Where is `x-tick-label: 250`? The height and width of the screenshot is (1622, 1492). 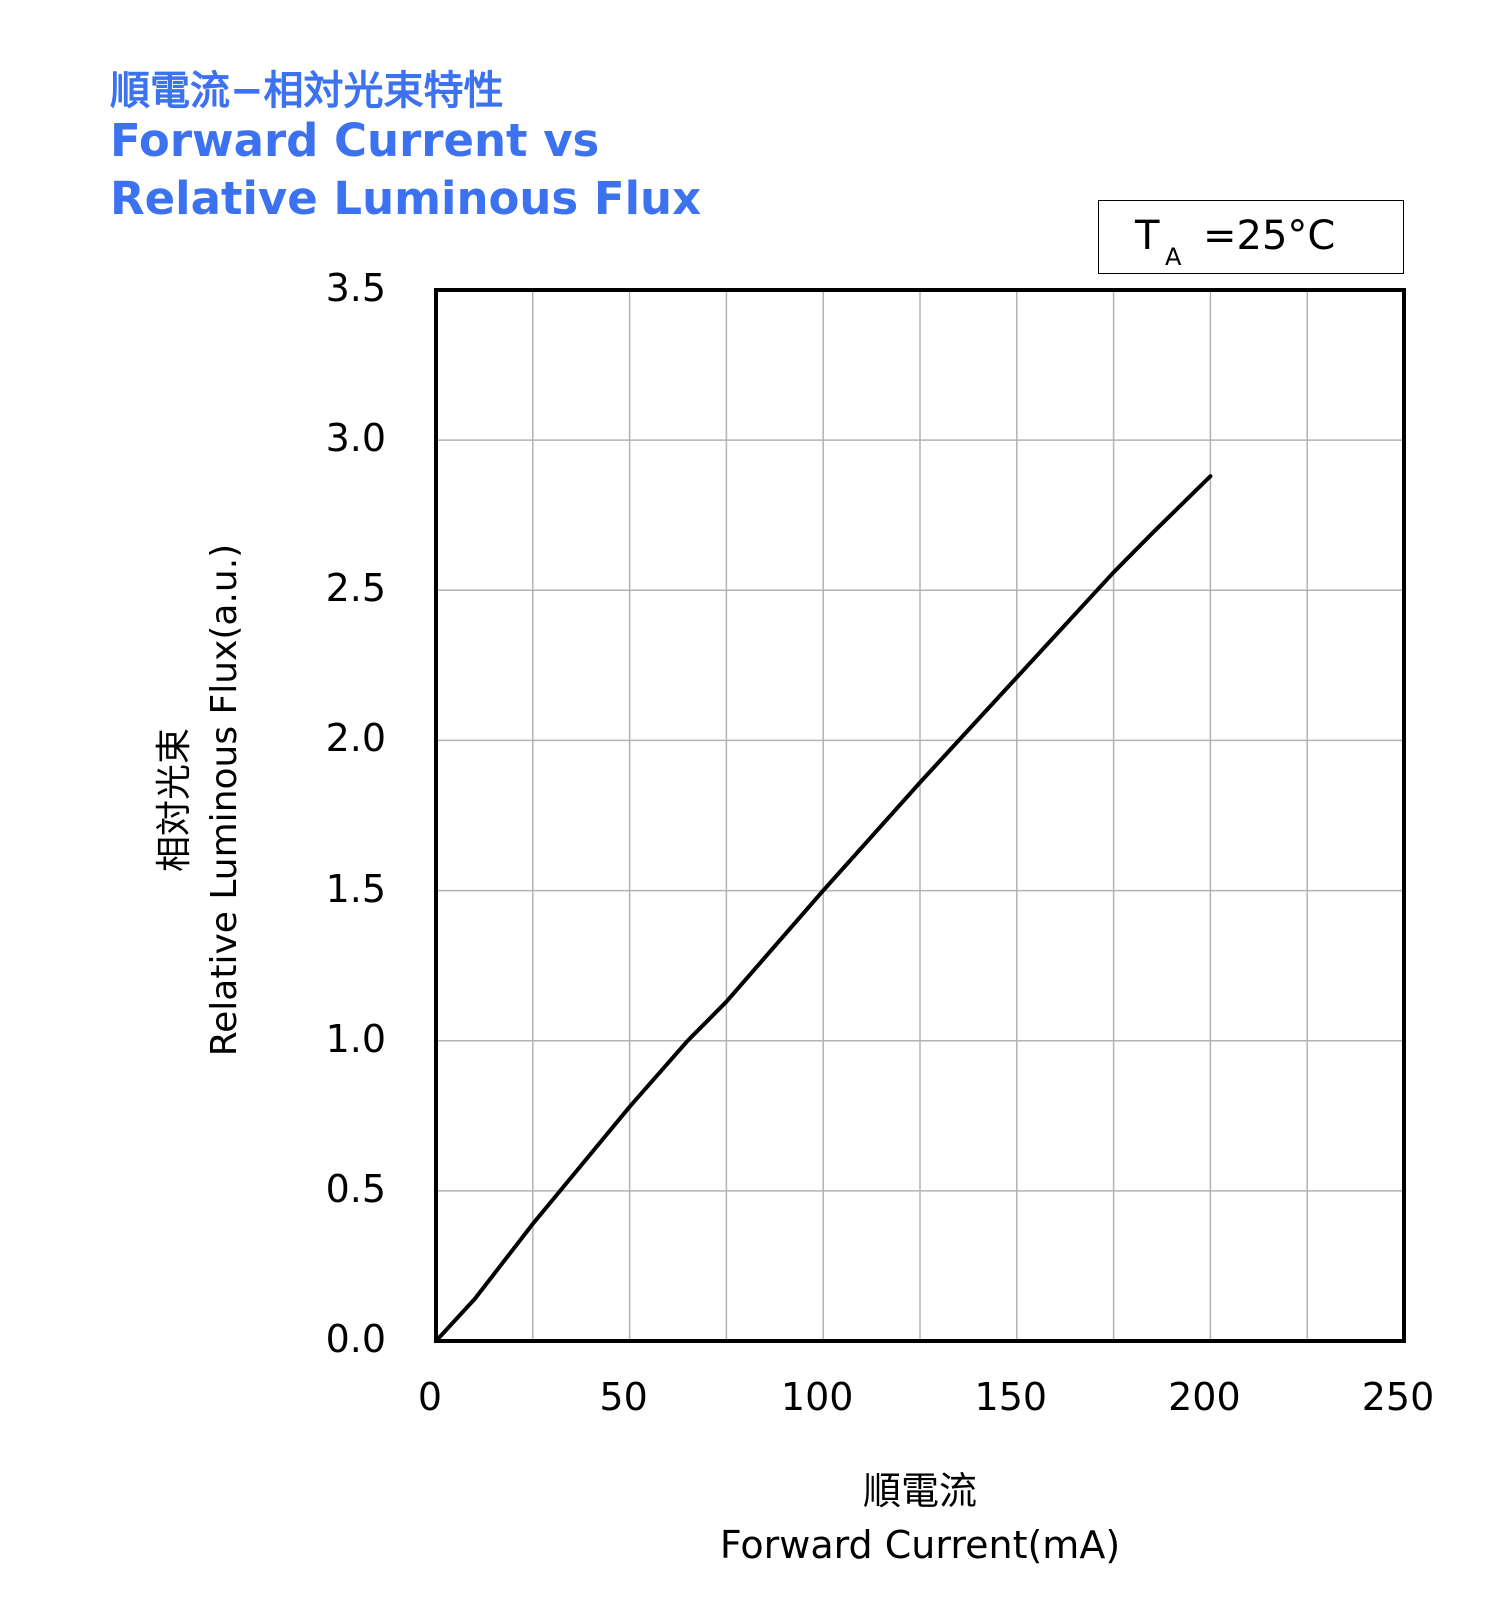
x-tick-label: 250 is located at coordinates (1398, 1397).